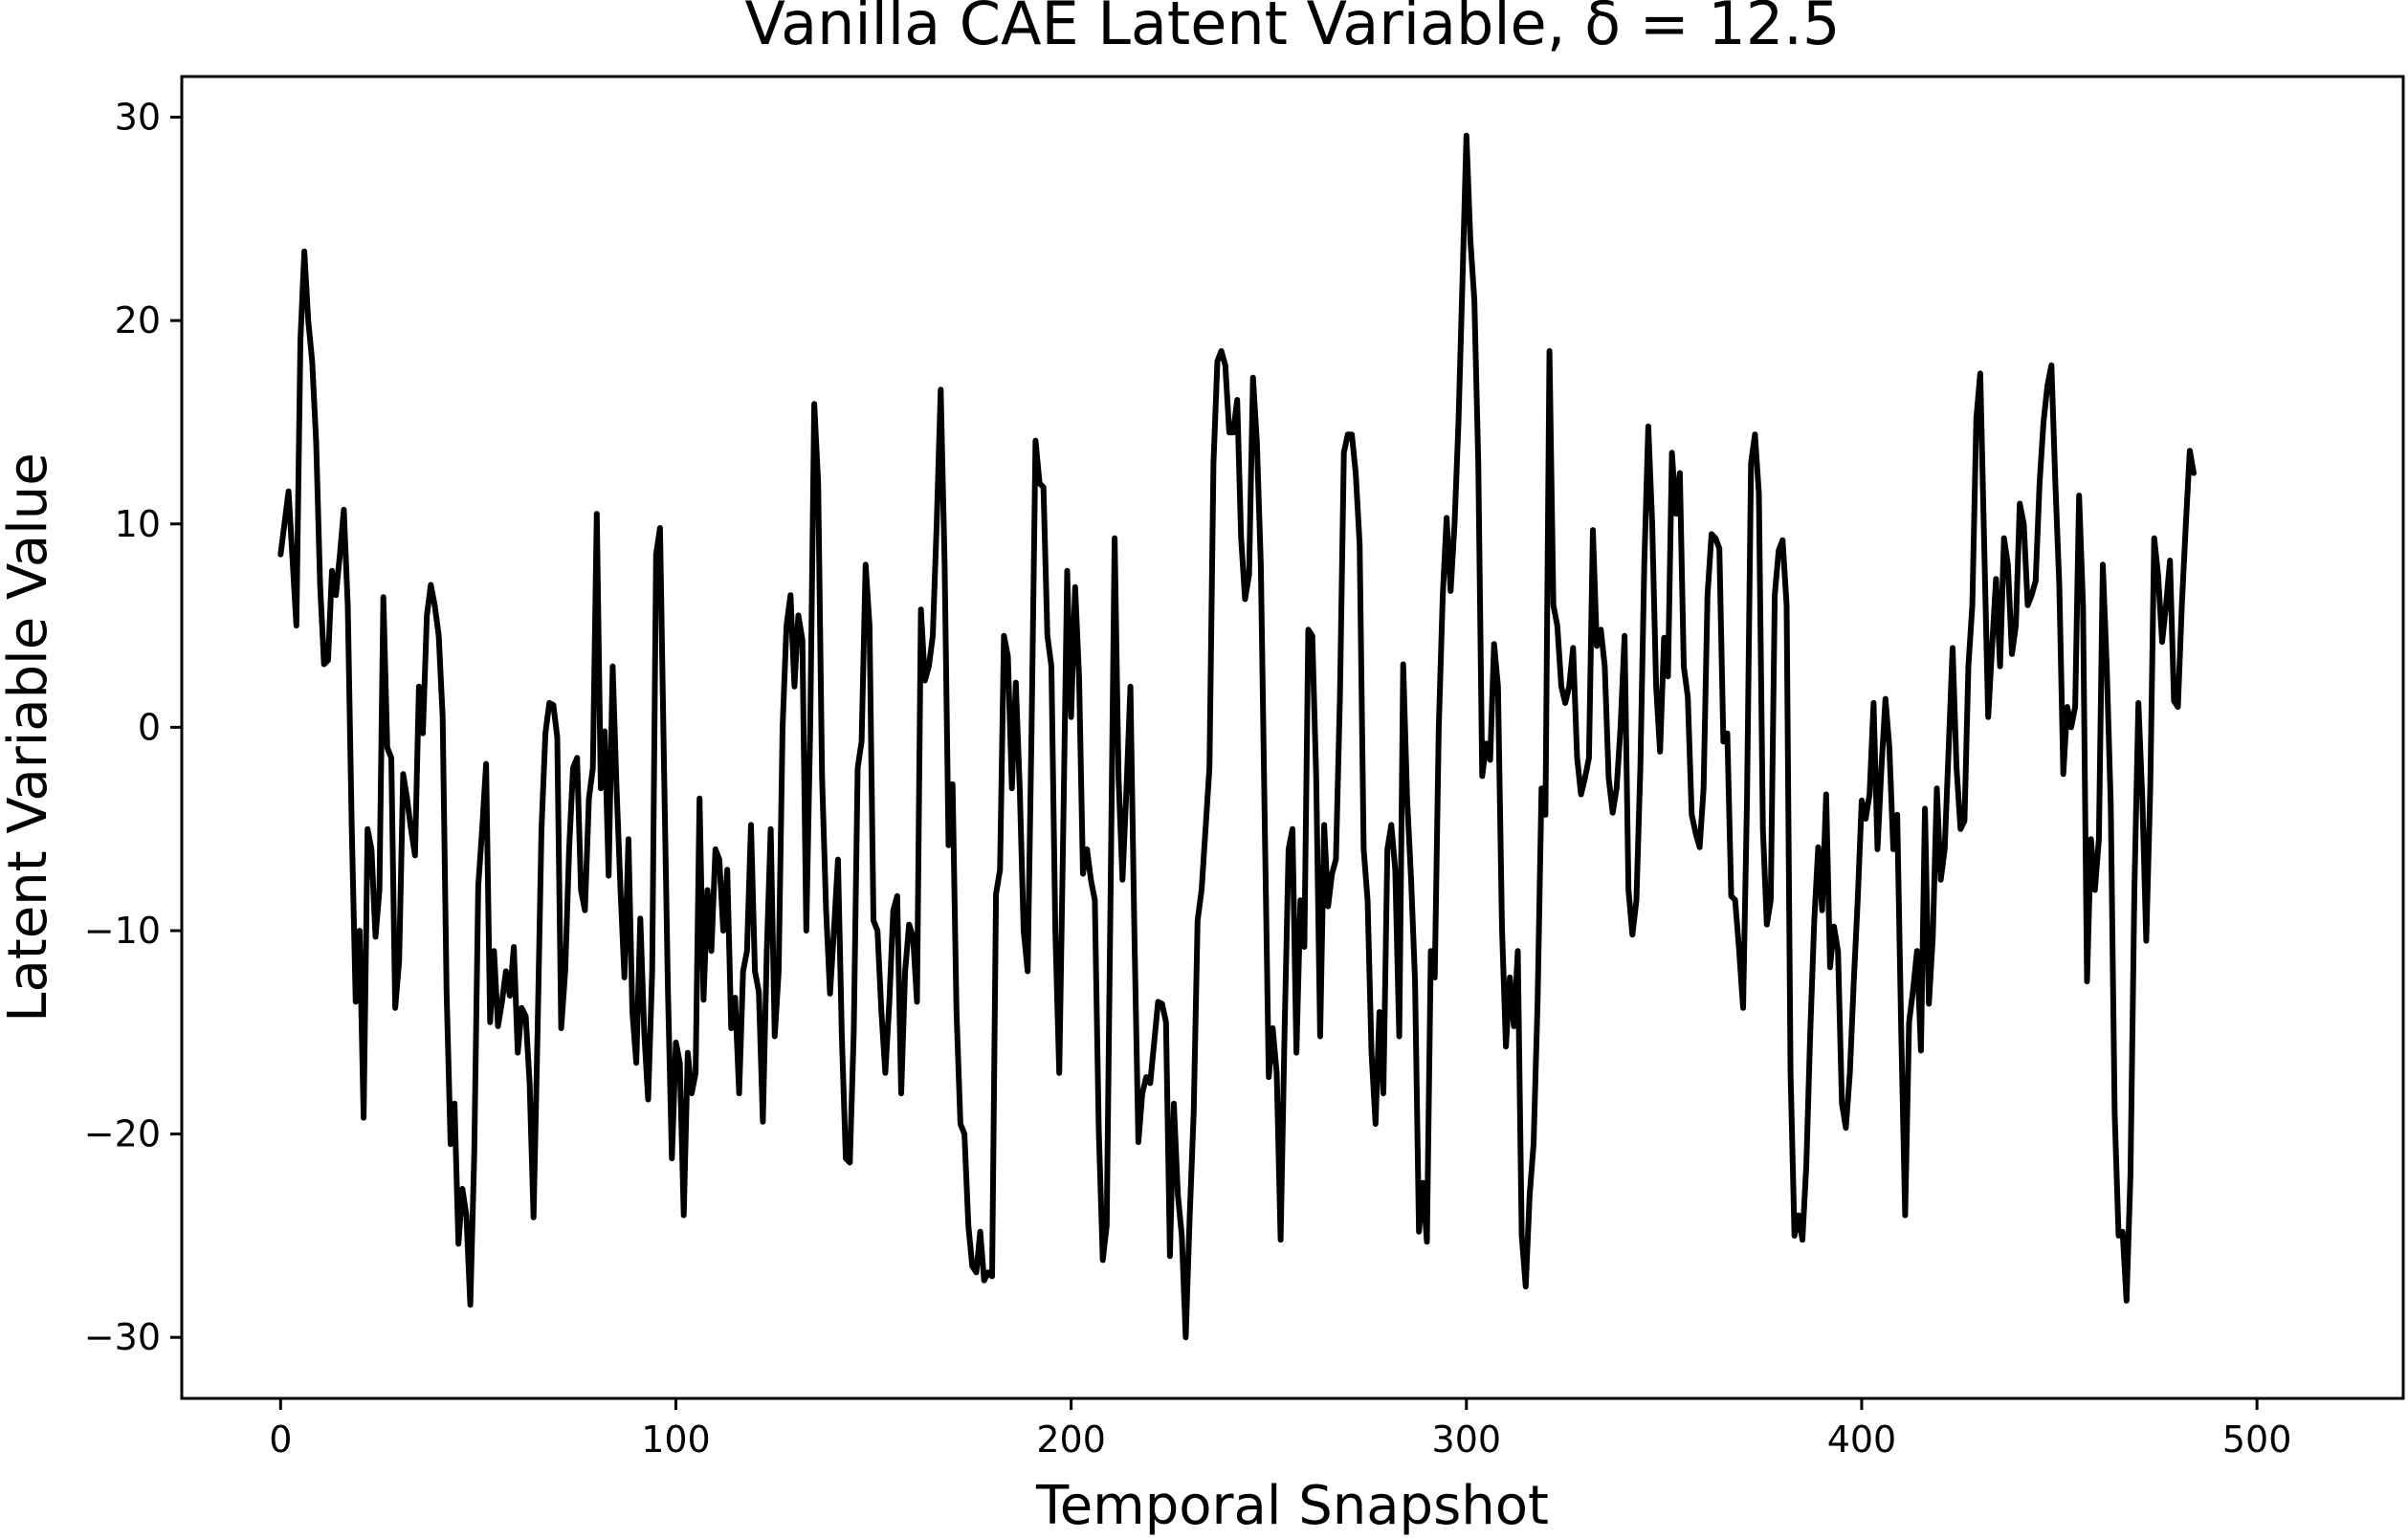 The image size is (2408, 1539). I want to click on x-tick-label: 0, so click(280, 1440).